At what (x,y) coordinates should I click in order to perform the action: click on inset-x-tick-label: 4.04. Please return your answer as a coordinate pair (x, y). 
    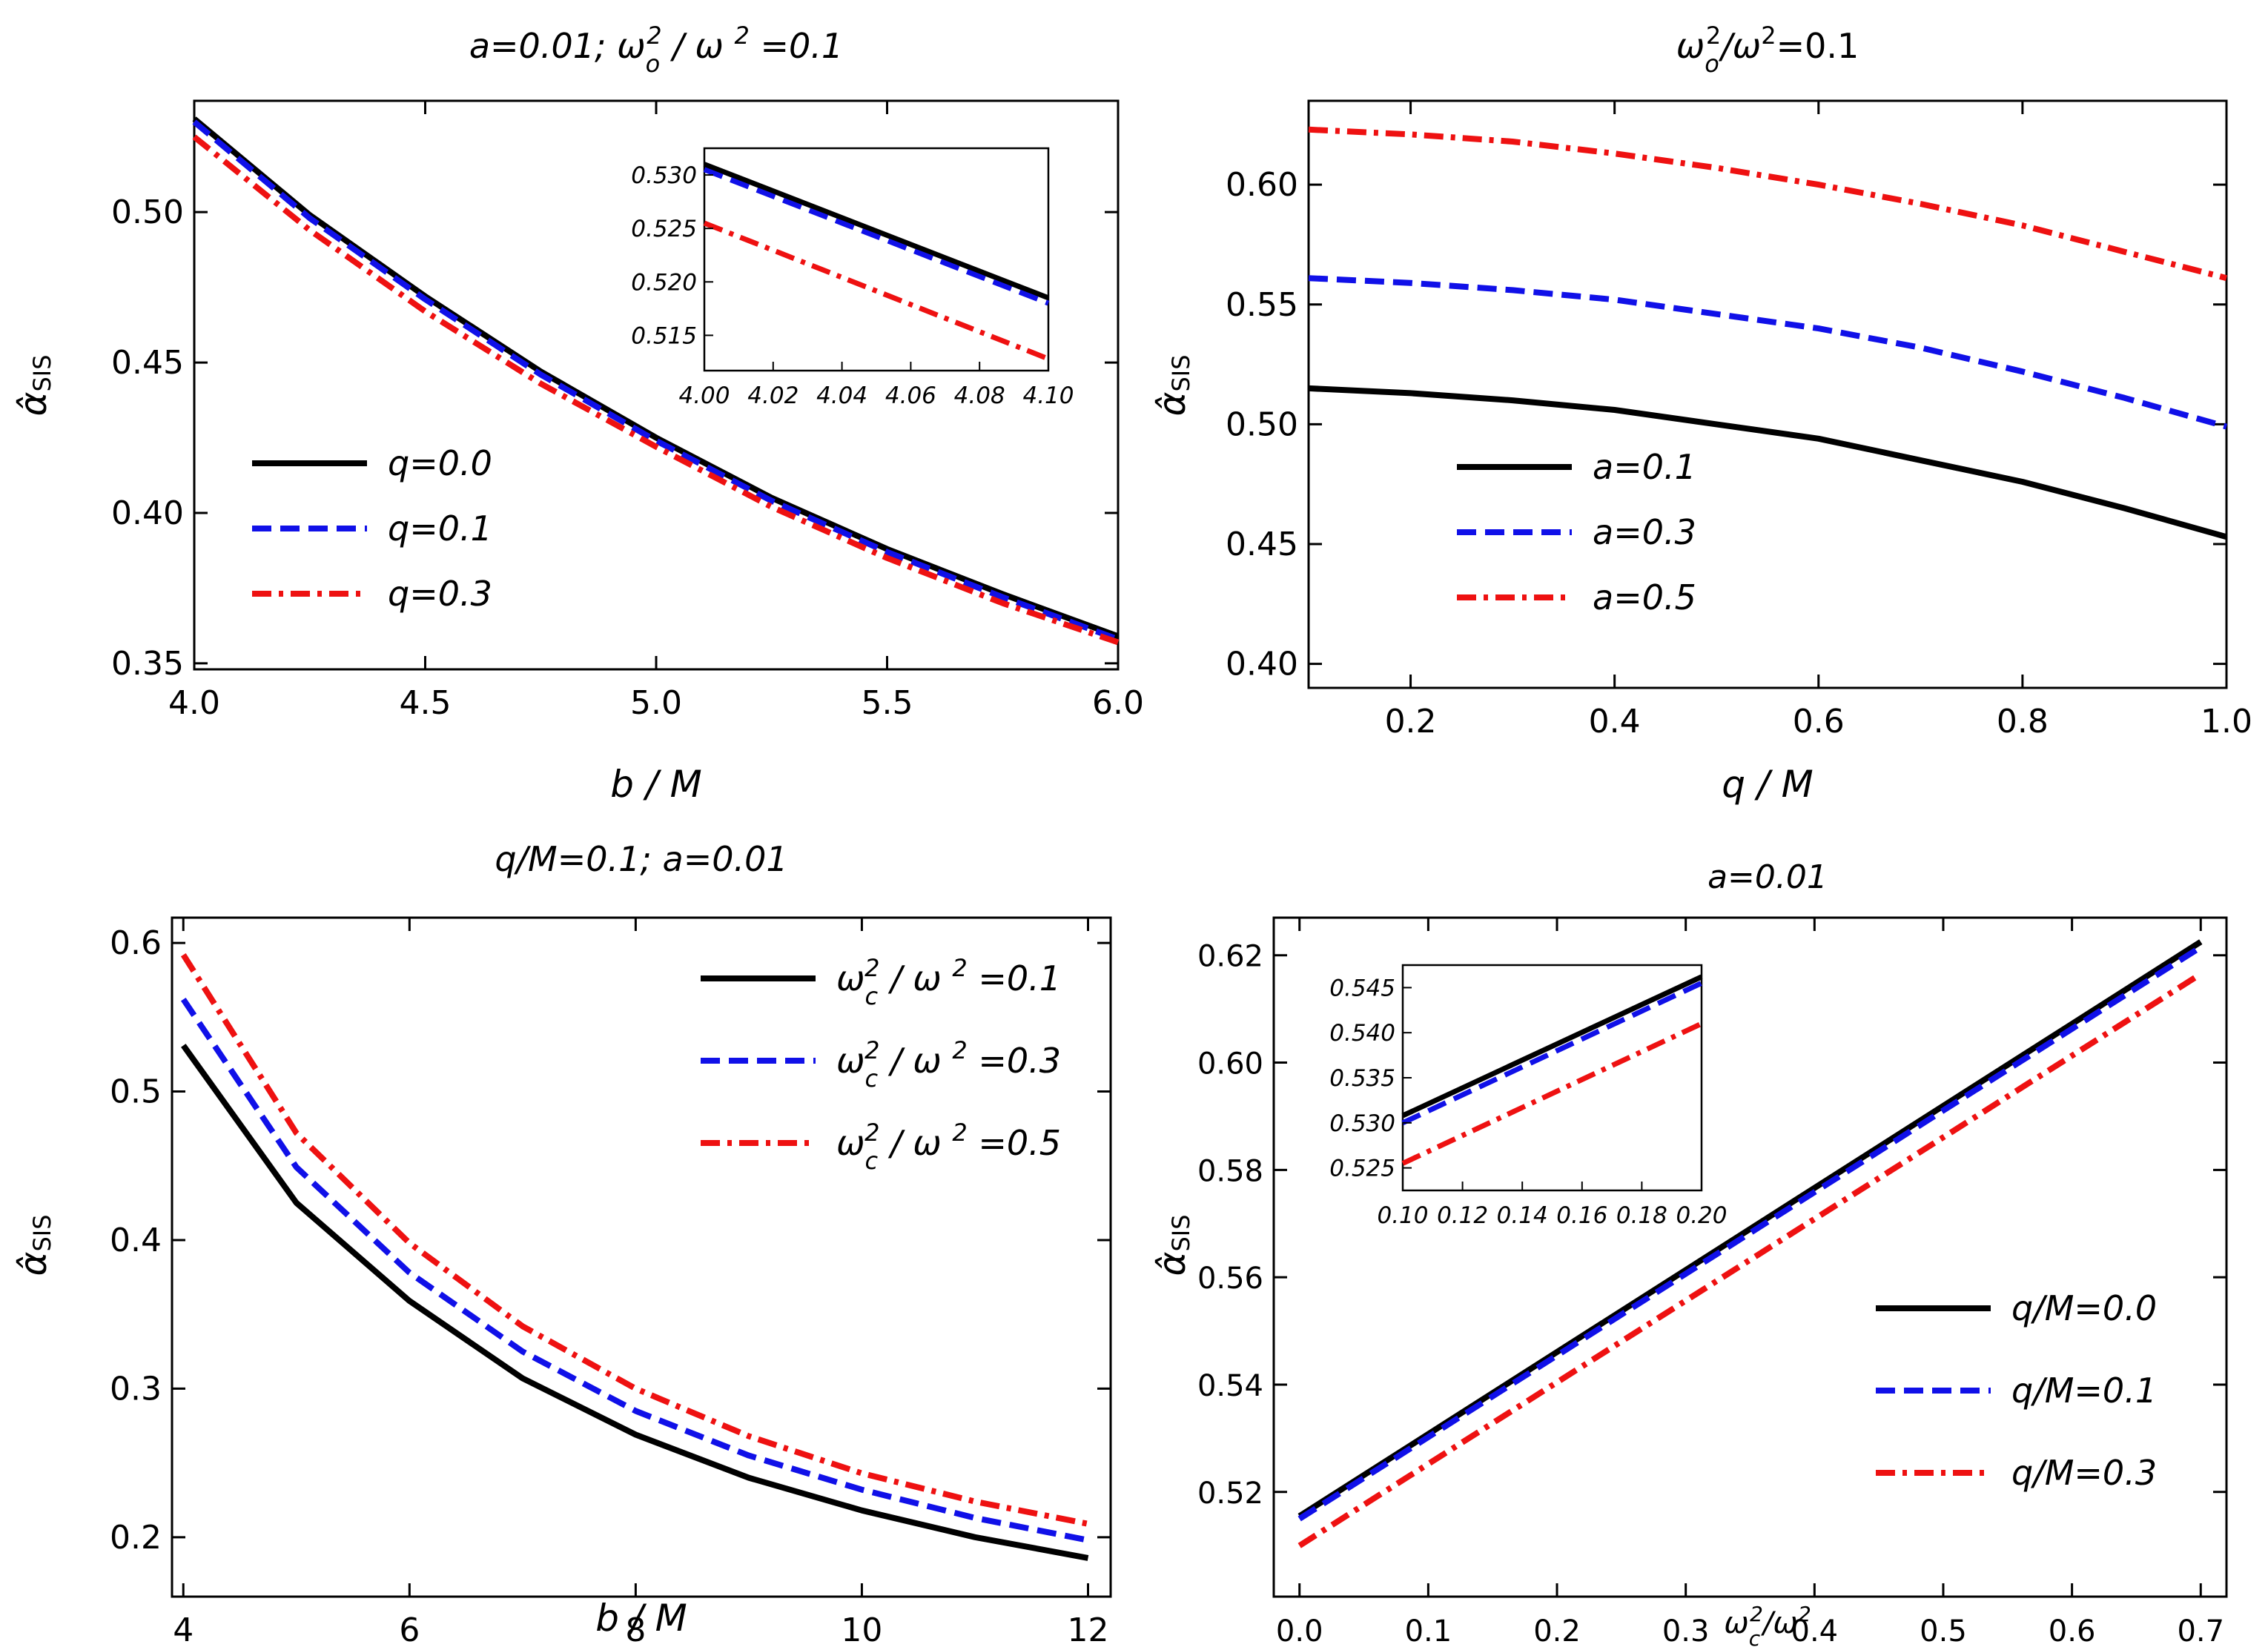
    Looking at the image, I should click on (841, 396).